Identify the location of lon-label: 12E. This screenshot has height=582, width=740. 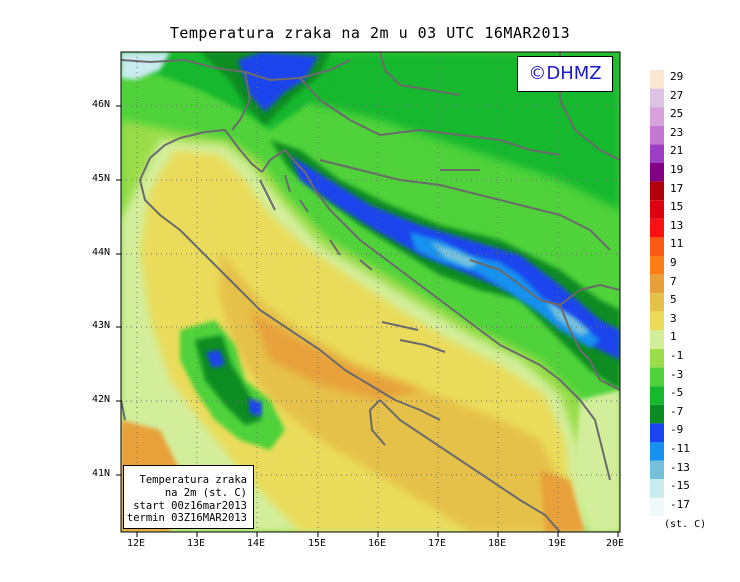
(136, 543).